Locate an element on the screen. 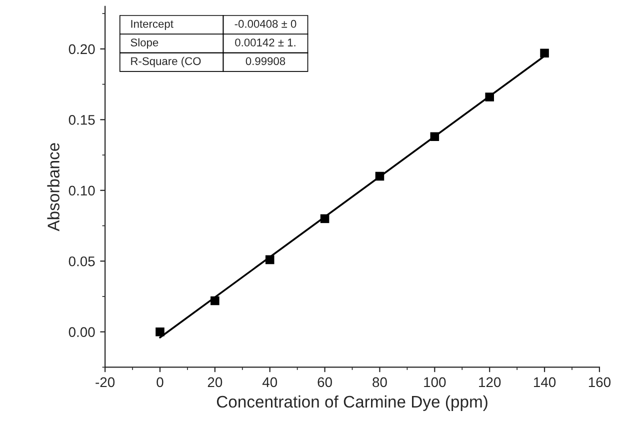 The image size is (618, 432). annotation: Slope is located at coordinates (144, 43).